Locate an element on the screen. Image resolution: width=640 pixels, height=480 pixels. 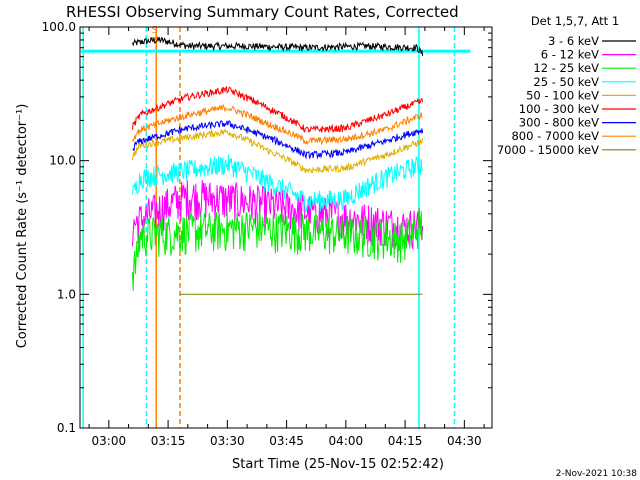
annotation-0: S is located at coordinates (154, 30).